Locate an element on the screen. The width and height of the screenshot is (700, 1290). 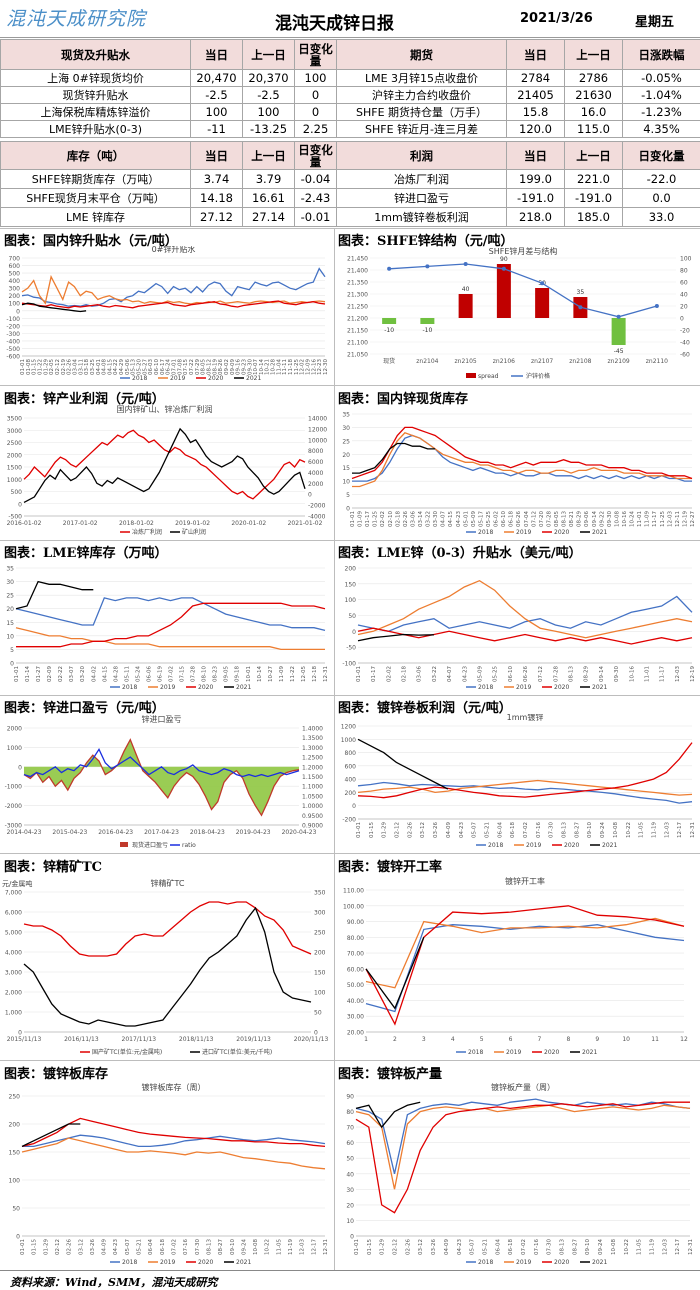
y-right-tick-label: 20 is located at coordinates (684, 307).